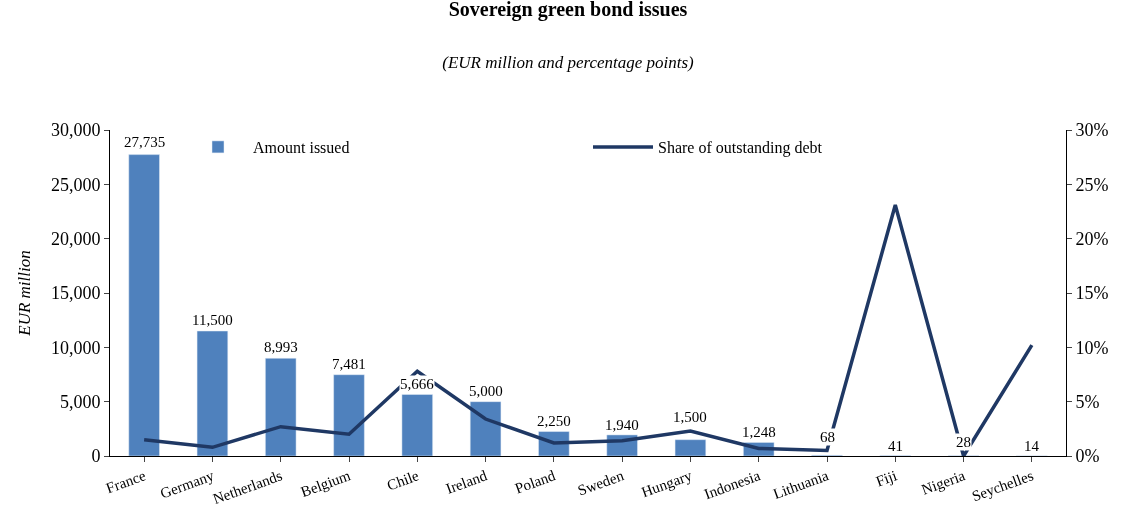 The width and height of the screenshot is (1136, 519). I want to click on y-tick-label: 25,000, so click(75, 184).